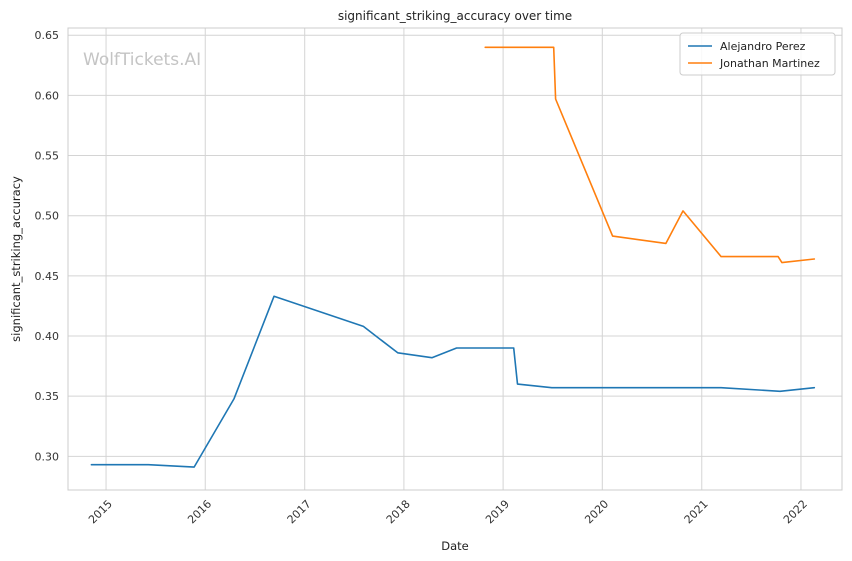 The height and width of the screenshot is (561, 852). What do you see at coordinates (769, 63) in the screenshot?
I see `legend-label: Jonathan Martinez` at bounding box center [769, 63].